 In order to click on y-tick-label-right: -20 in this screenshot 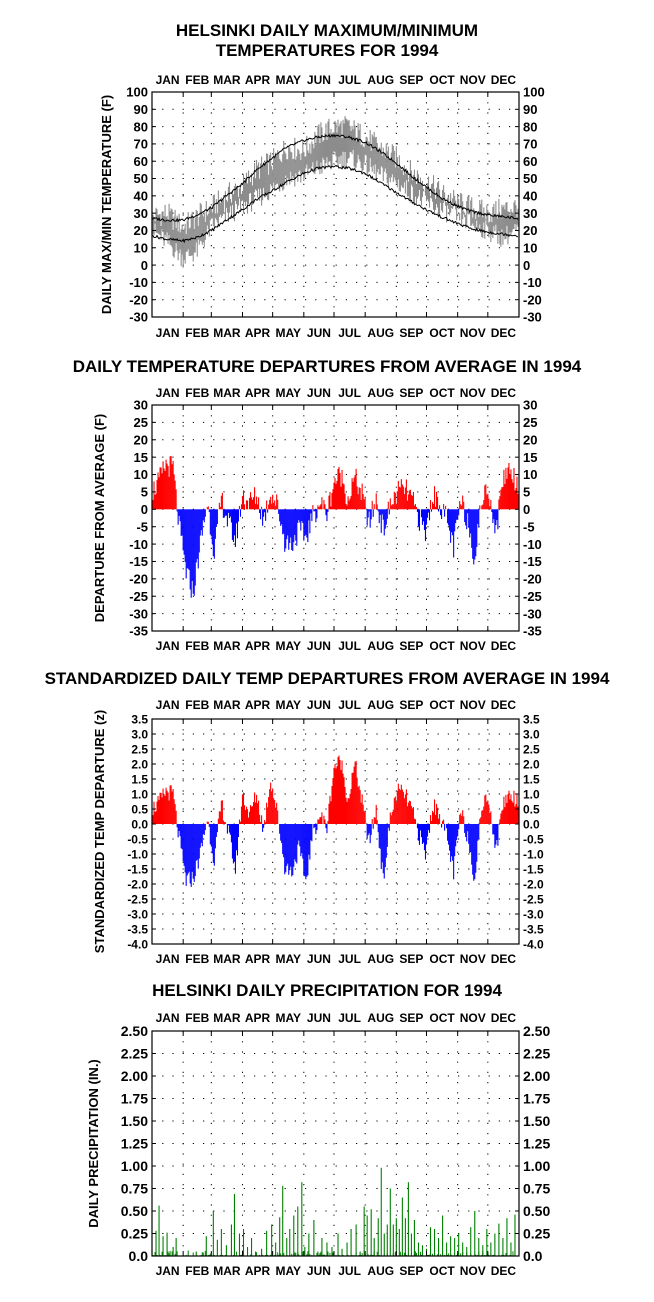, I will do `click(532, 579)`.